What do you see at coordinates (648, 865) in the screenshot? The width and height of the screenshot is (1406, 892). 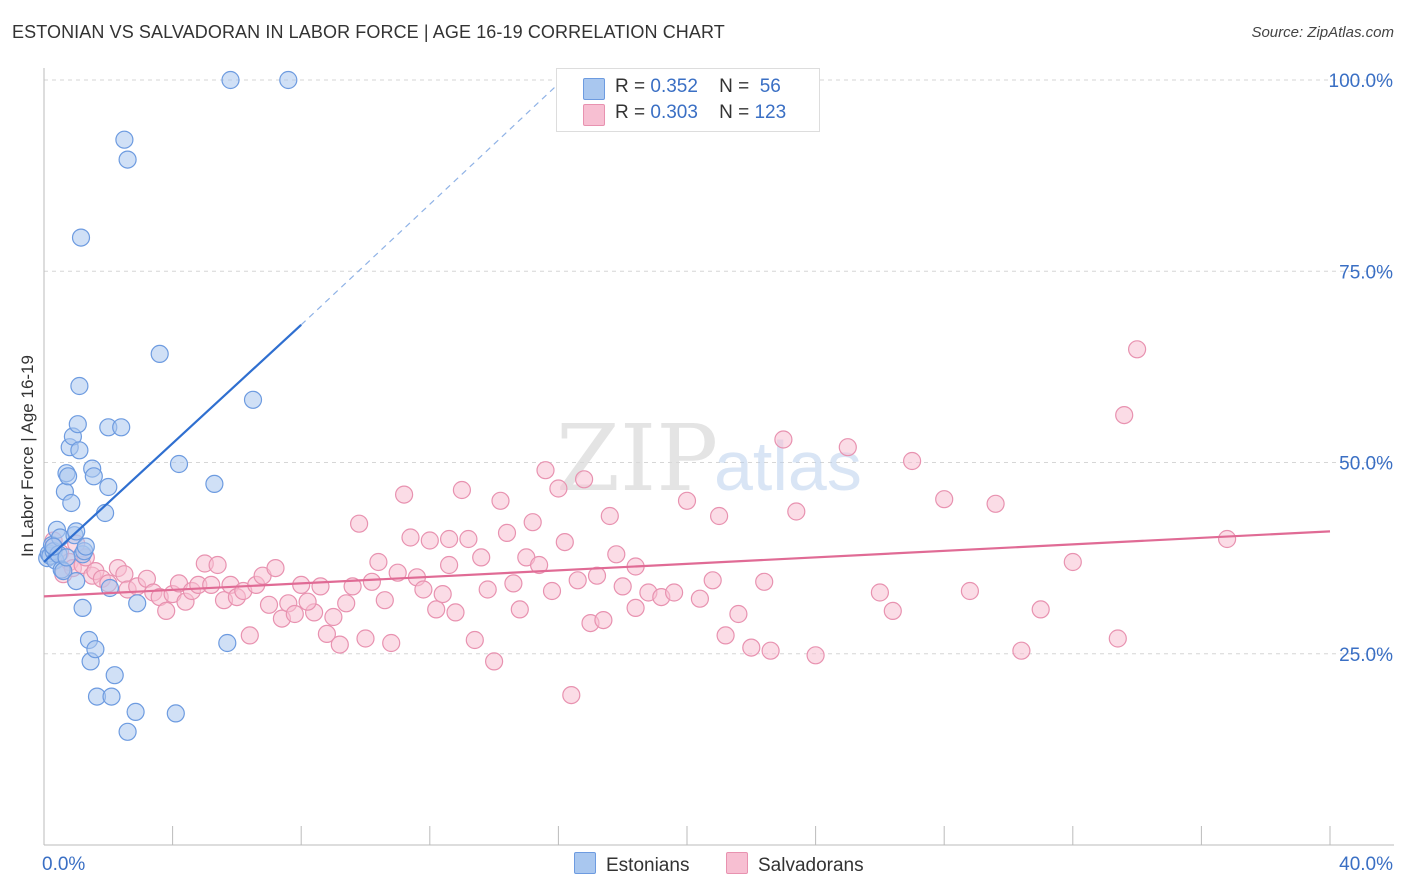 I see `bottom-legend-label-estonians: Estonians` at bounding box center [648, 865].